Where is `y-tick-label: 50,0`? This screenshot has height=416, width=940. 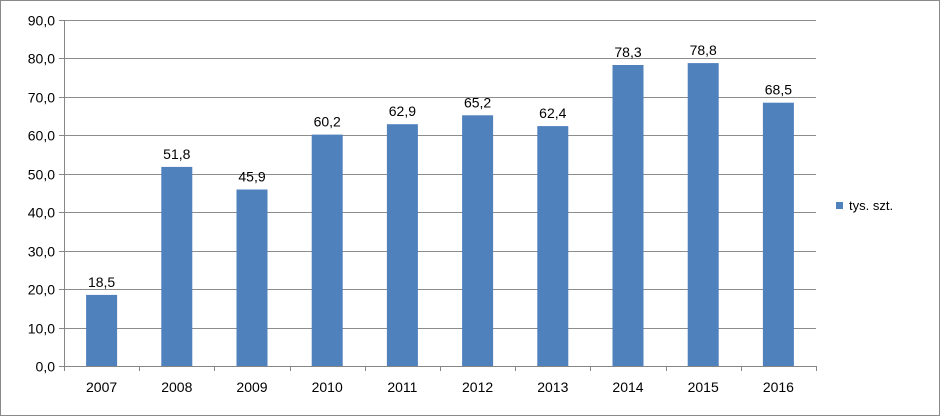 y-tick-label: 50,0 is located at coordinates (41, 175).